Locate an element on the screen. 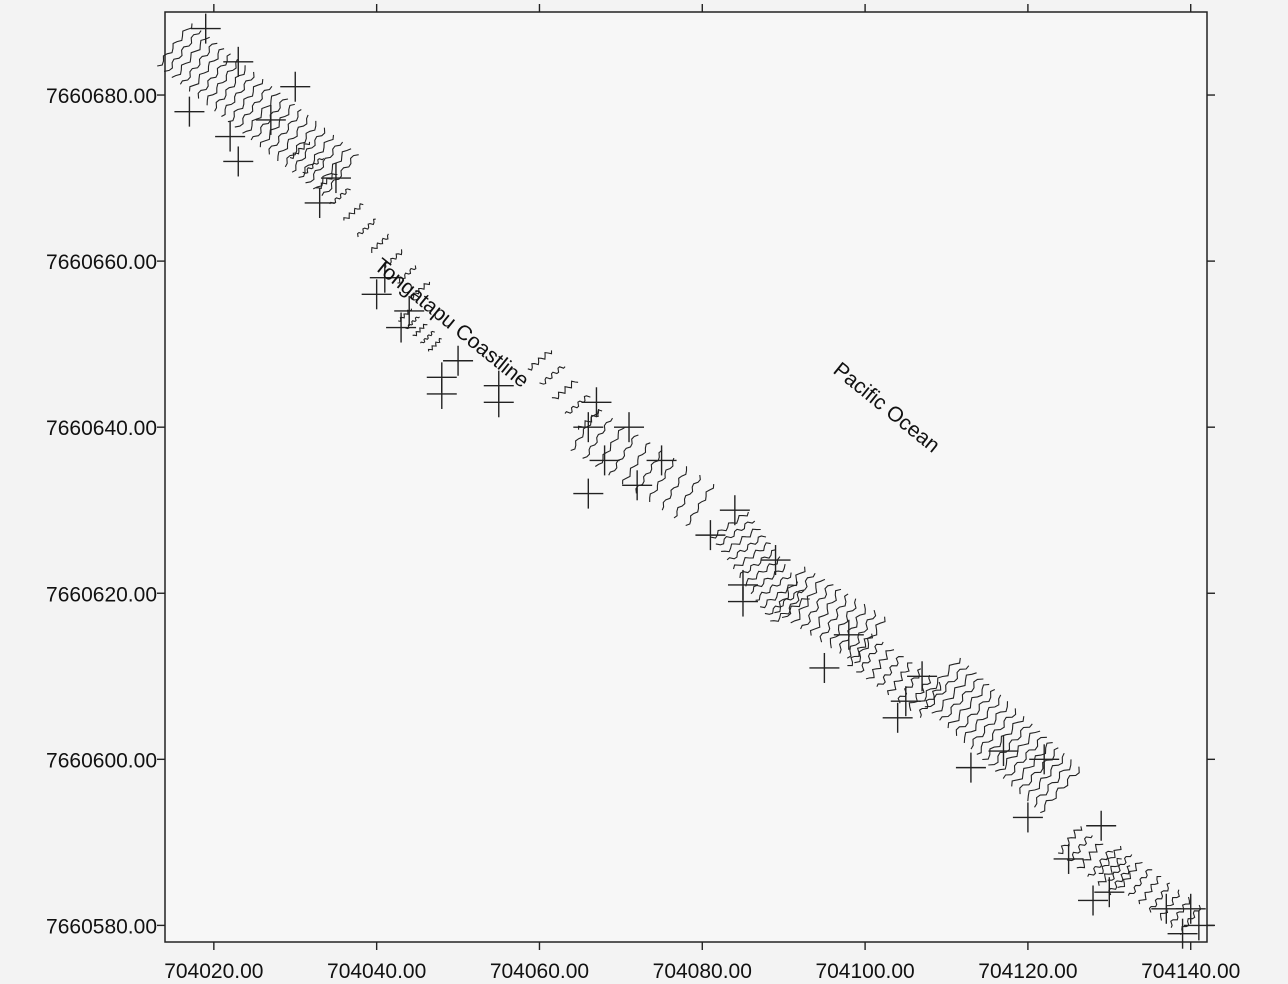 The height and width of the screenshot is (984, 1288). y-tick-label: 7660680.00 is located at coordinates (101, 96).